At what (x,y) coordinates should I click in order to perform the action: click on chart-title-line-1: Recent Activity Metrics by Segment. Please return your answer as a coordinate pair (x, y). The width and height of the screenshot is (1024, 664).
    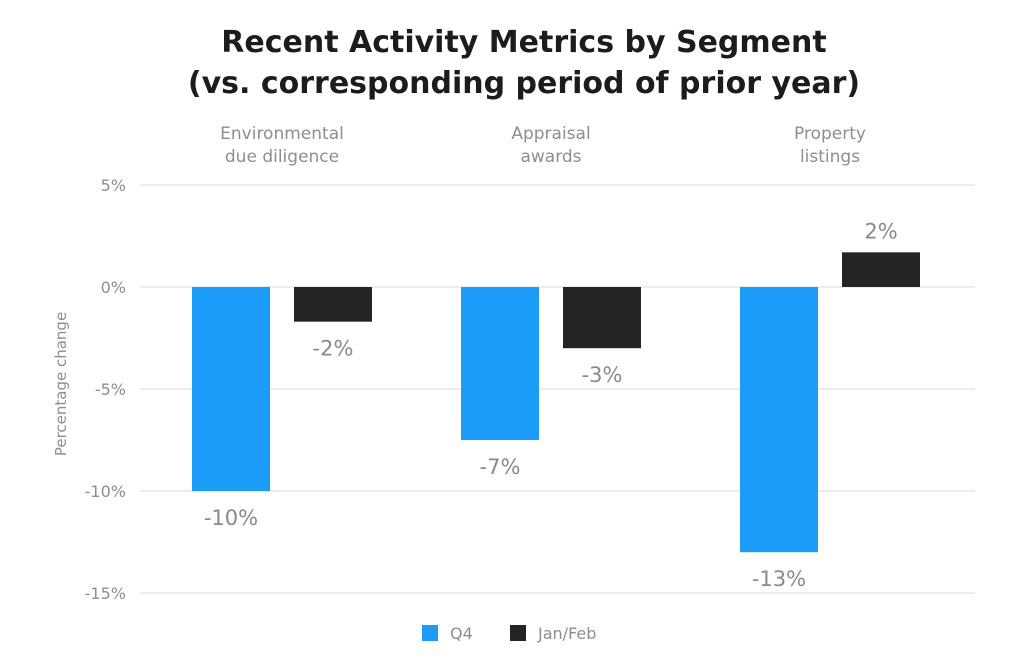
    Looking at the image, I should click on (523, 42).